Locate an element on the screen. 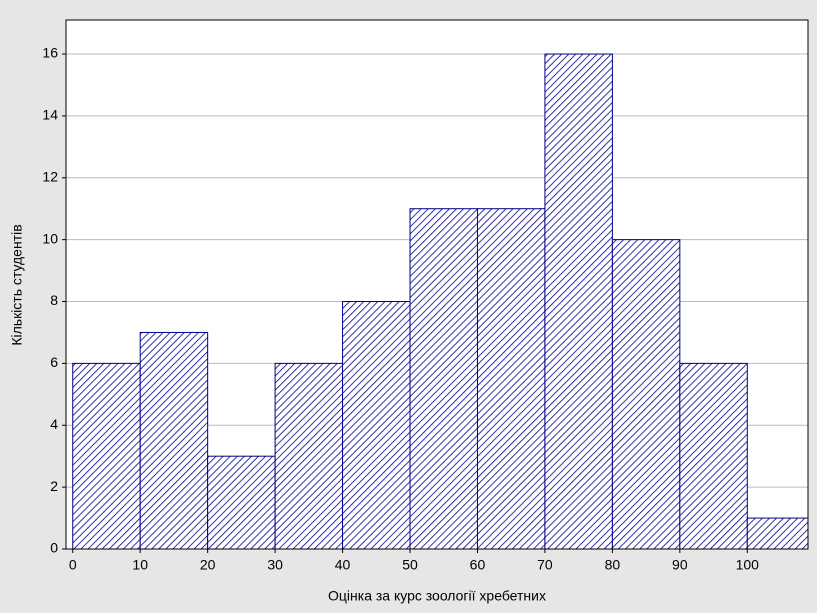 The width and height of the screenshot is (817, 613). x-tick-label: 30 is located at coordinates (275, 565).